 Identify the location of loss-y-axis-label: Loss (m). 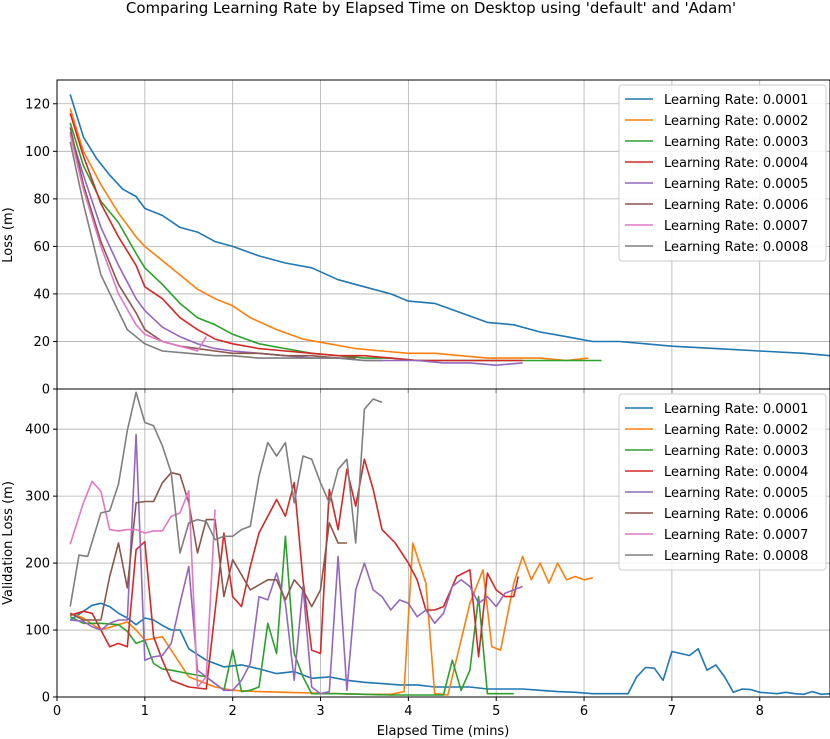
(8, 234).